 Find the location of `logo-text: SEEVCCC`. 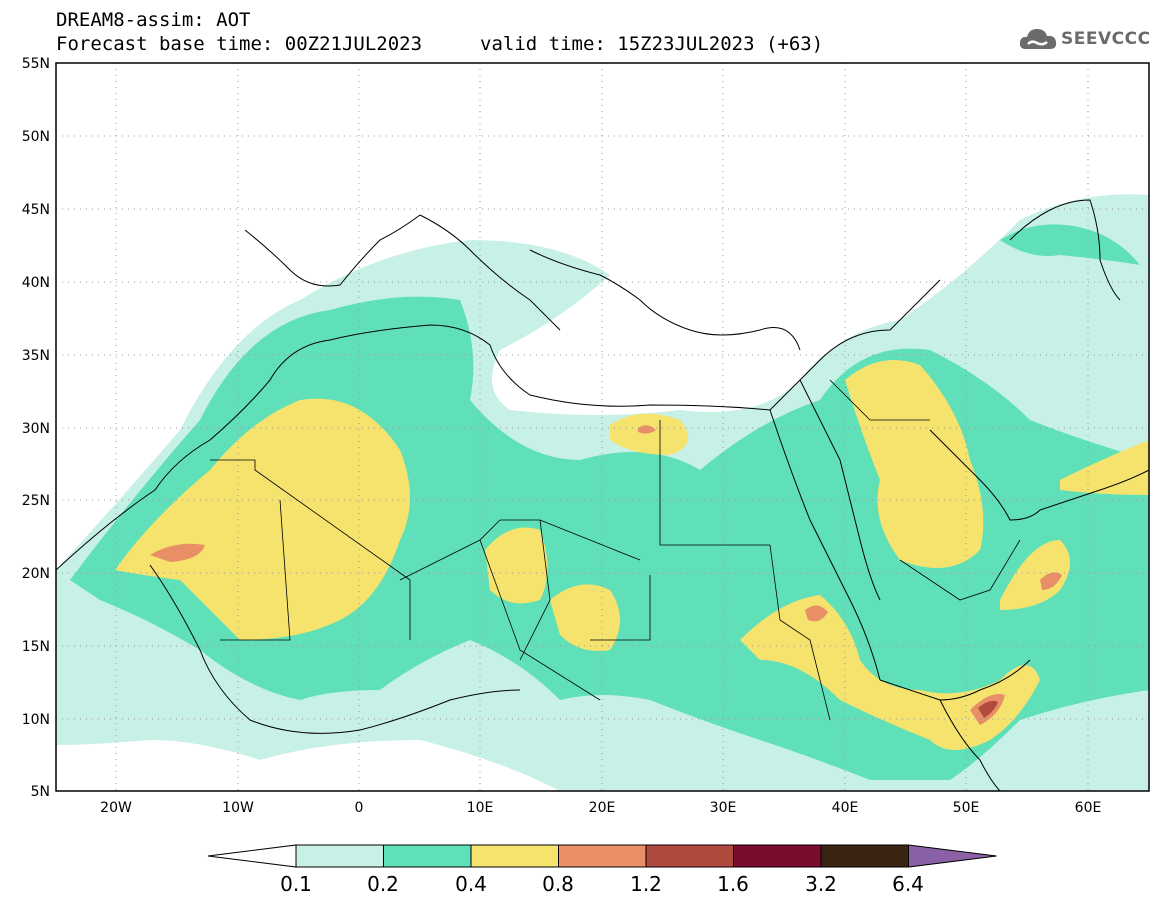

logo-text: SEEVCCC is located at coordinates (1106, 39).